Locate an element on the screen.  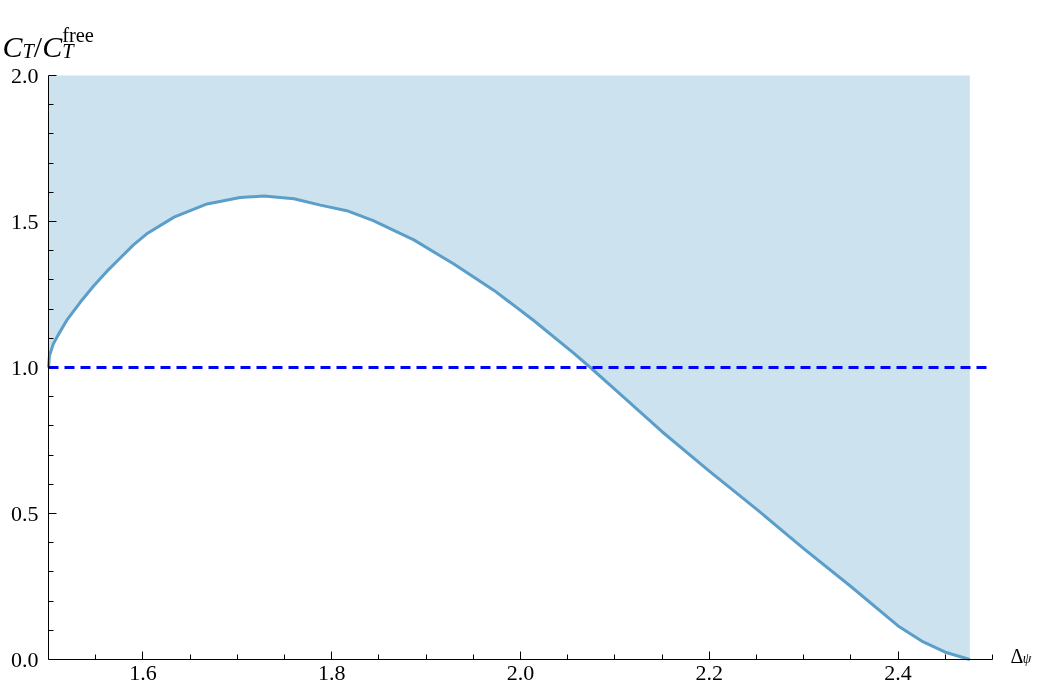
y-tick-label: 1.0 is located at coordinates (25, 367).